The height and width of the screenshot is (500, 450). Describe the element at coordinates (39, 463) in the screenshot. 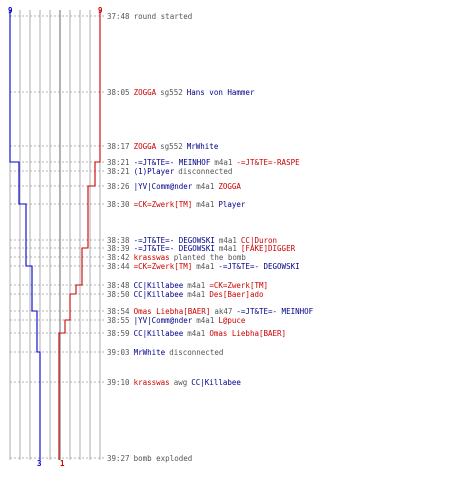

I see `blue-end-count: 3` at that location.